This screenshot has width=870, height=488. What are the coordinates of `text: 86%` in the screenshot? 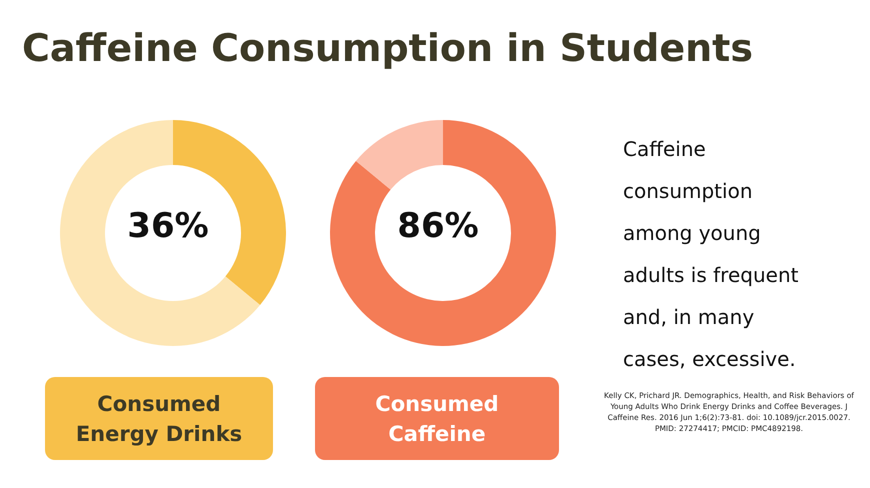 It's located at (438, 226).